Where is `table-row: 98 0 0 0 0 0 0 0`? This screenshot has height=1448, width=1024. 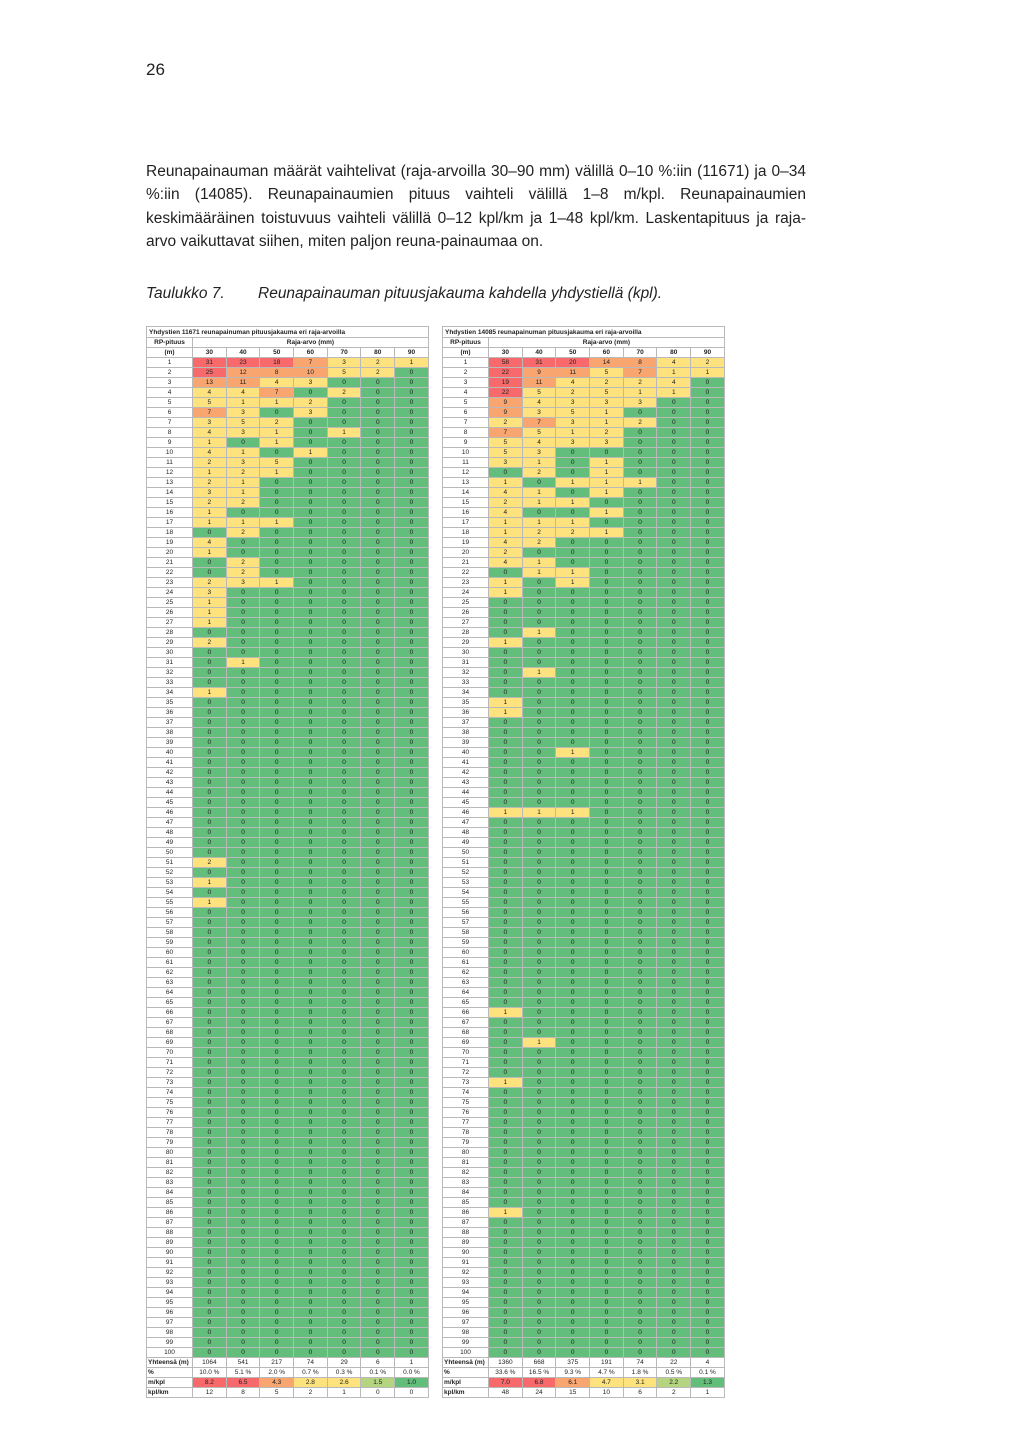 table-row: 98 0 0 0 0 0 0 0 is located at coordinates (583, 1332).